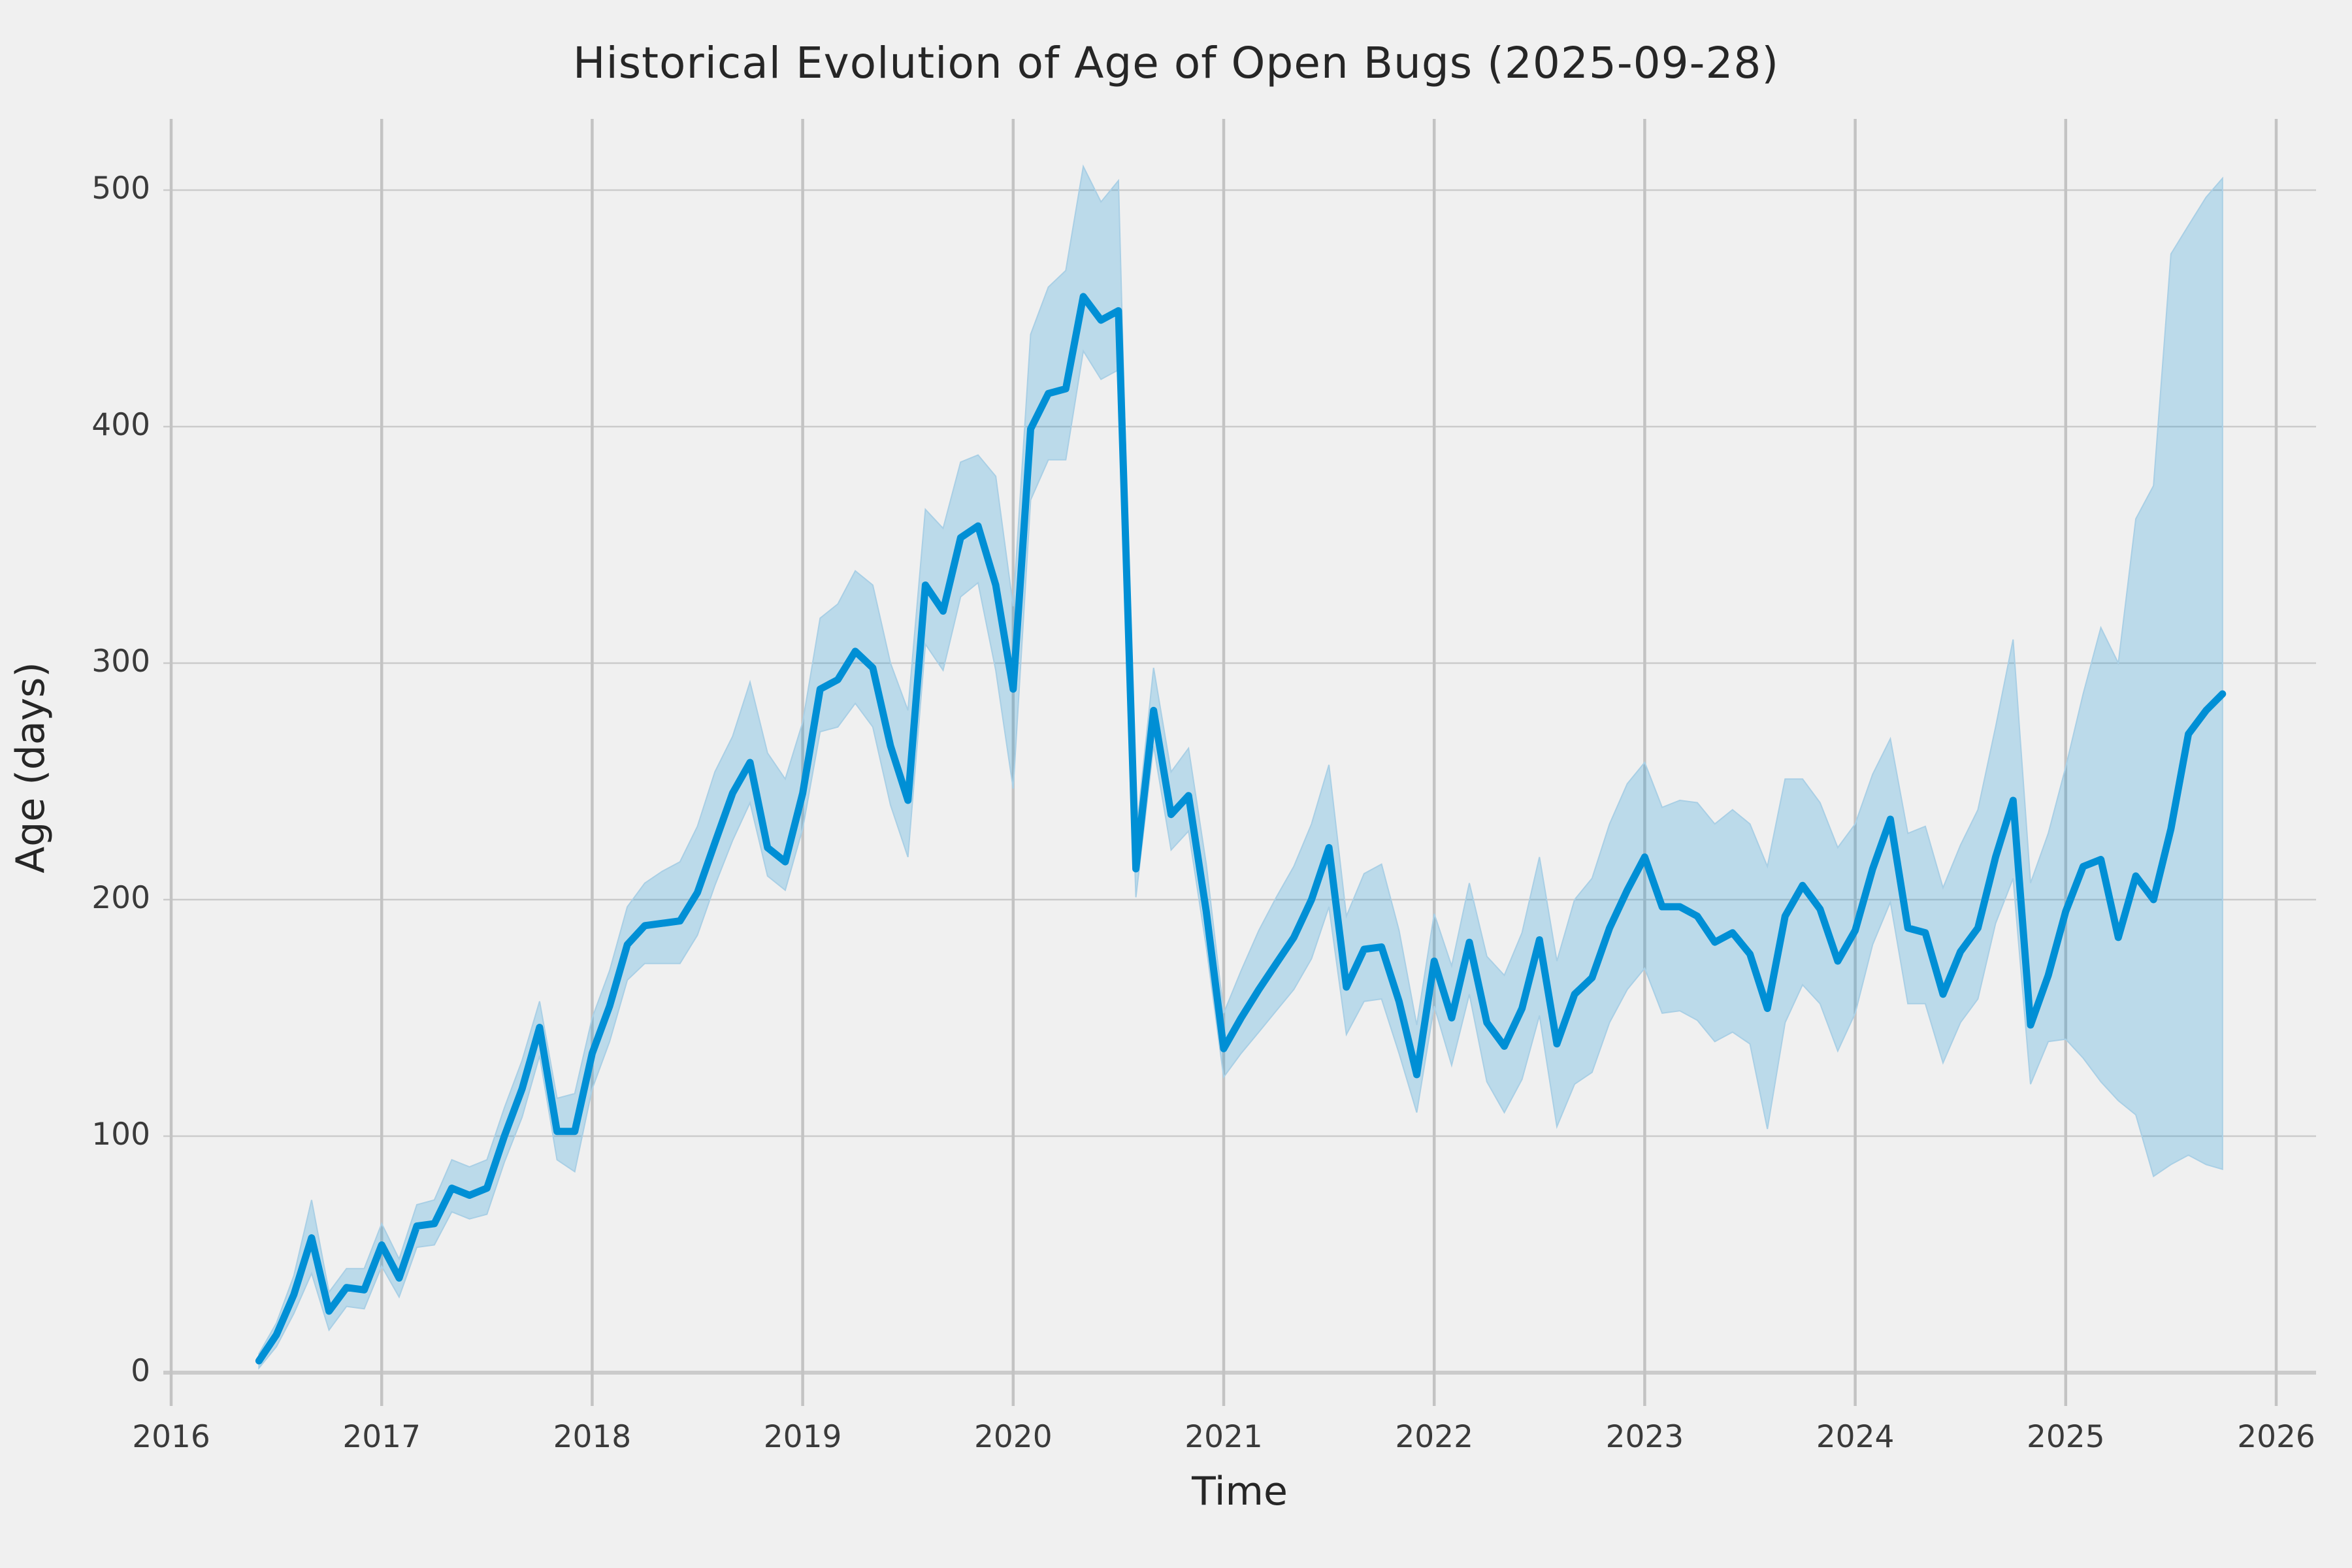 This screenshot has width=2352, height=1568. Describe the element at coordinates (120, 188) in the screenshot. I see `y-tick-500: 500` at that location.